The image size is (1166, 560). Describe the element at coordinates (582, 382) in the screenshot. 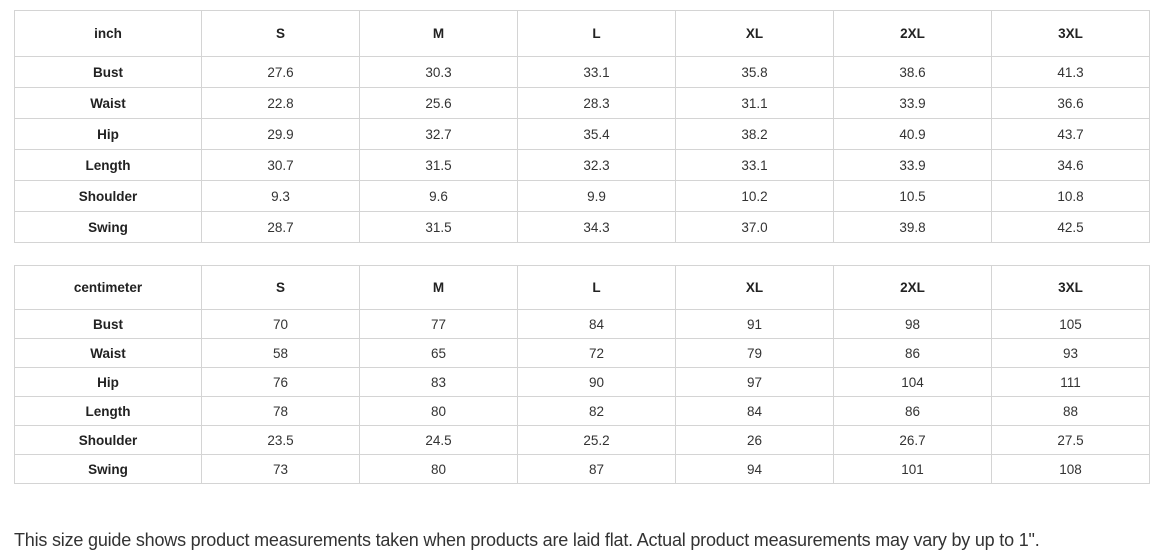

I see `table-row: Hip 76 83 90 97 104 111` at that location.